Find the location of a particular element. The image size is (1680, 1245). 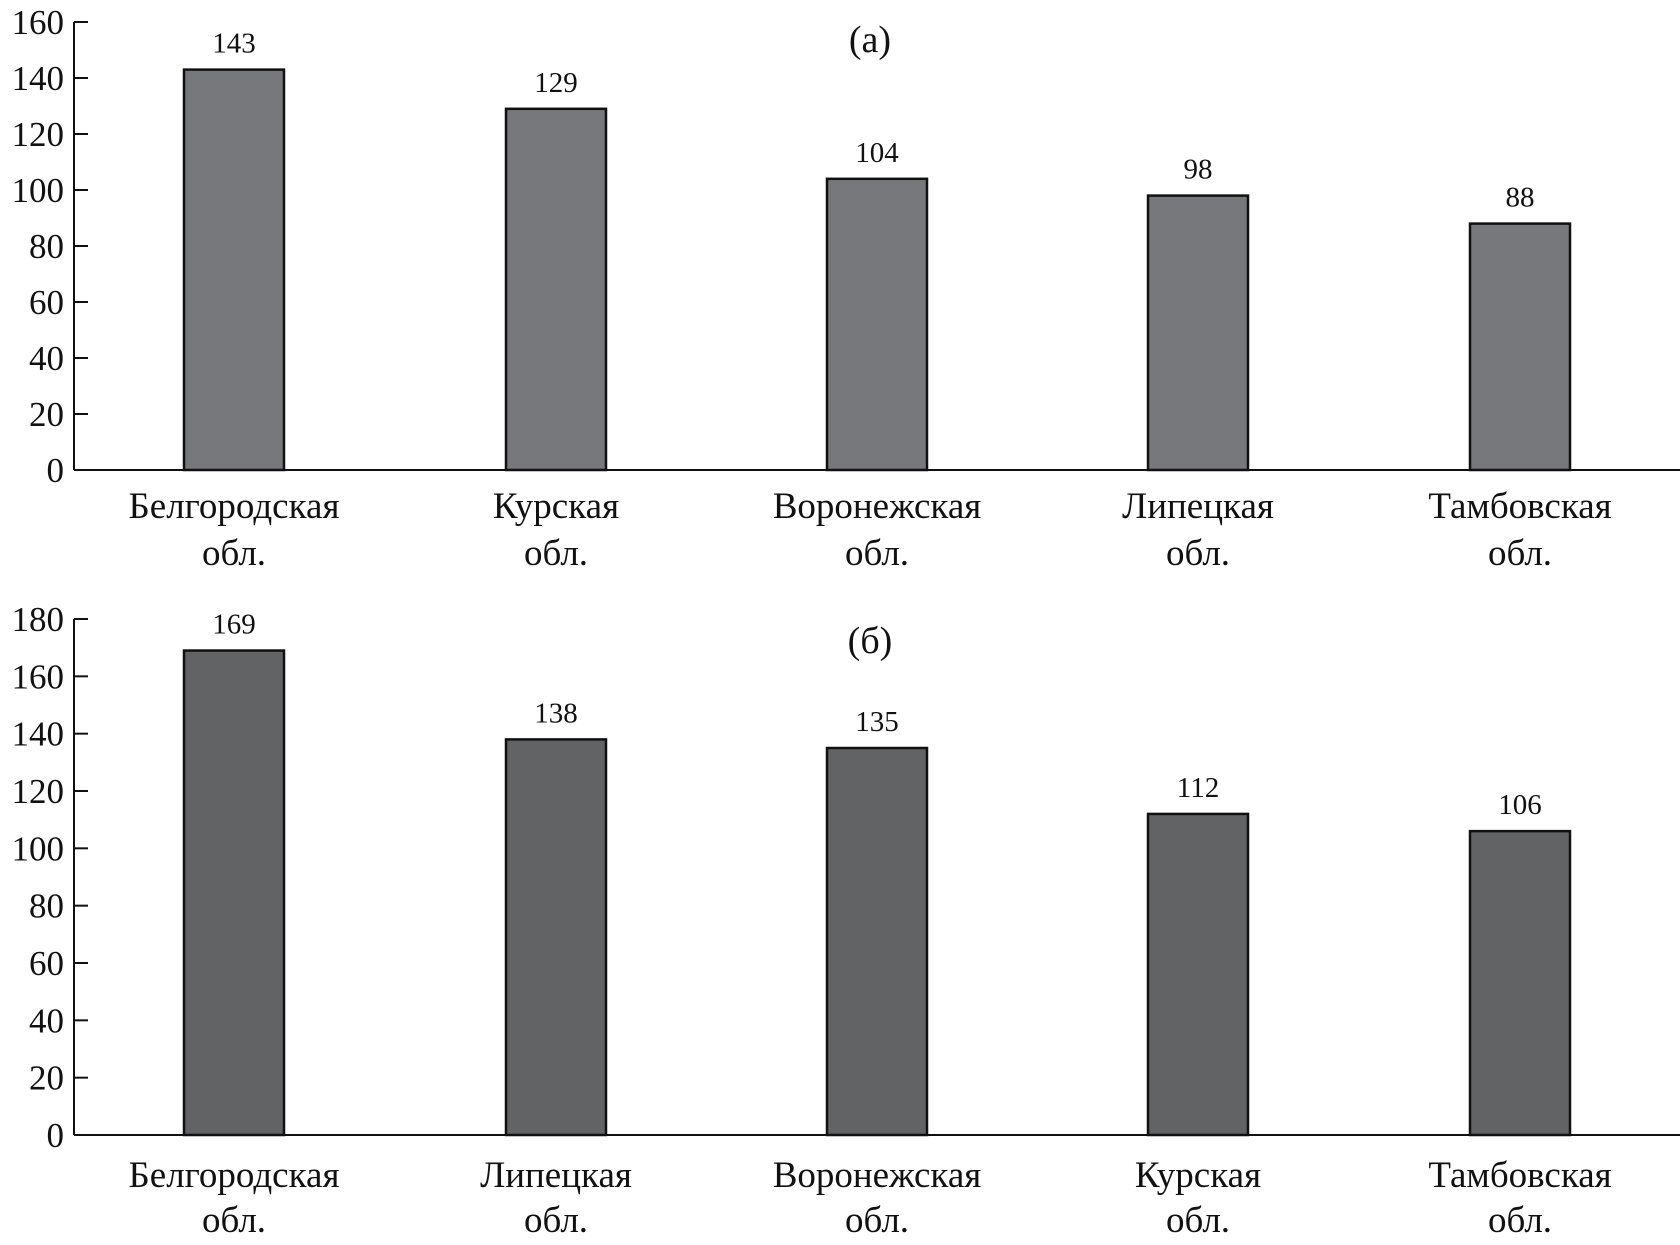

data-label: 88 is located at coordinates (1520, 198).